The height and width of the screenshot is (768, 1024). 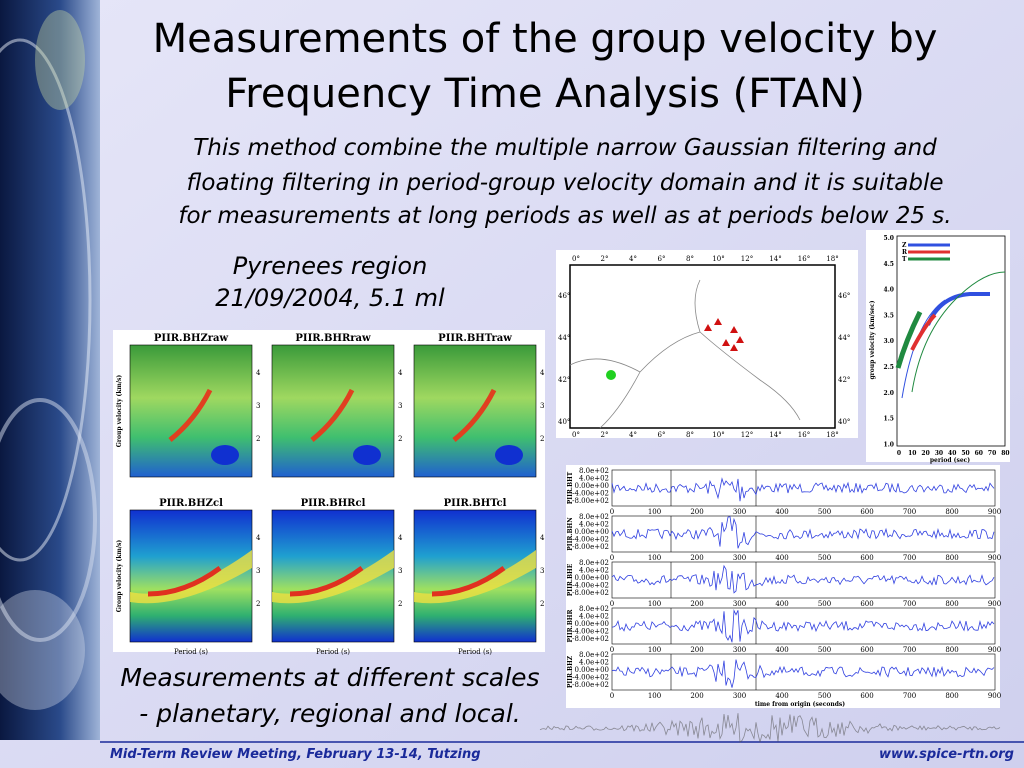 What do you see at coordinates (946, 754) in the screenshot?
I see `footer-right: www.spice-rtn.org` at bounding box center [946, 754].